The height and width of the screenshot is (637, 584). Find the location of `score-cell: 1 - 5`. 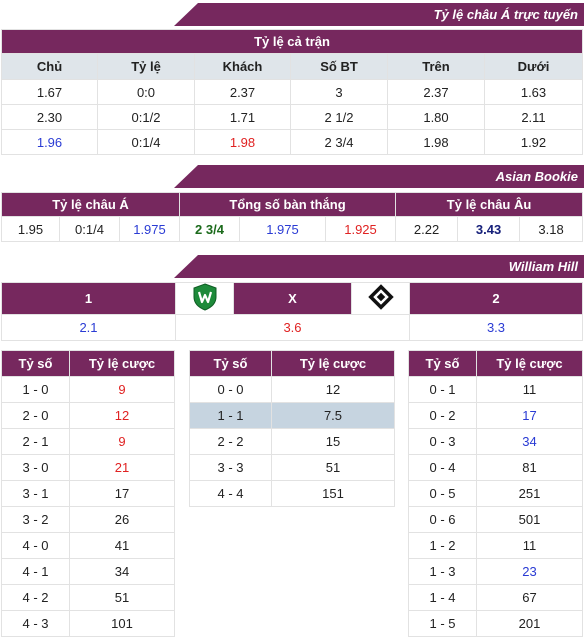

score-cell: 1 - 5 is located at coordinates (442, 623).